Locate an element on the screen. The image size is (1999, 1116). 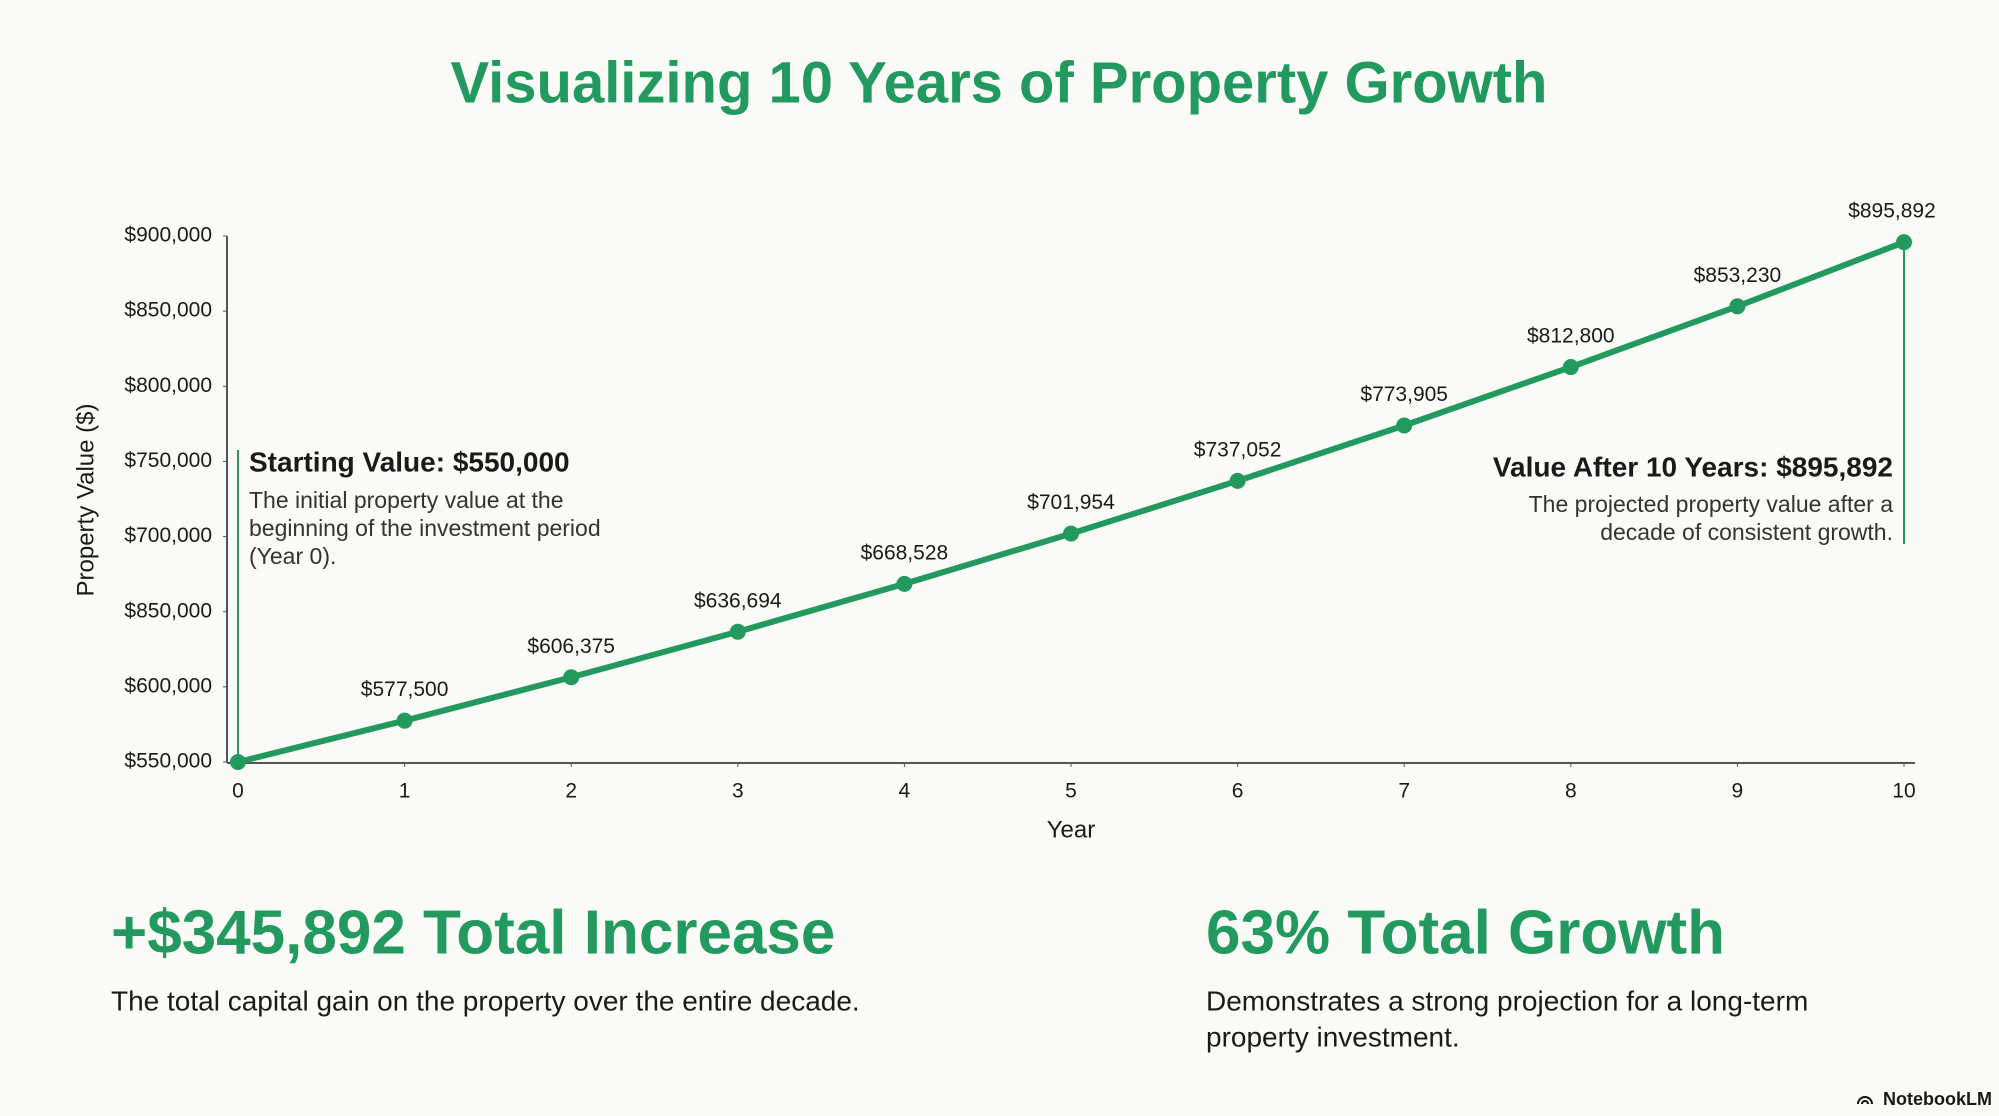
data-label: $577,500 is located at coordinates (405, 689).